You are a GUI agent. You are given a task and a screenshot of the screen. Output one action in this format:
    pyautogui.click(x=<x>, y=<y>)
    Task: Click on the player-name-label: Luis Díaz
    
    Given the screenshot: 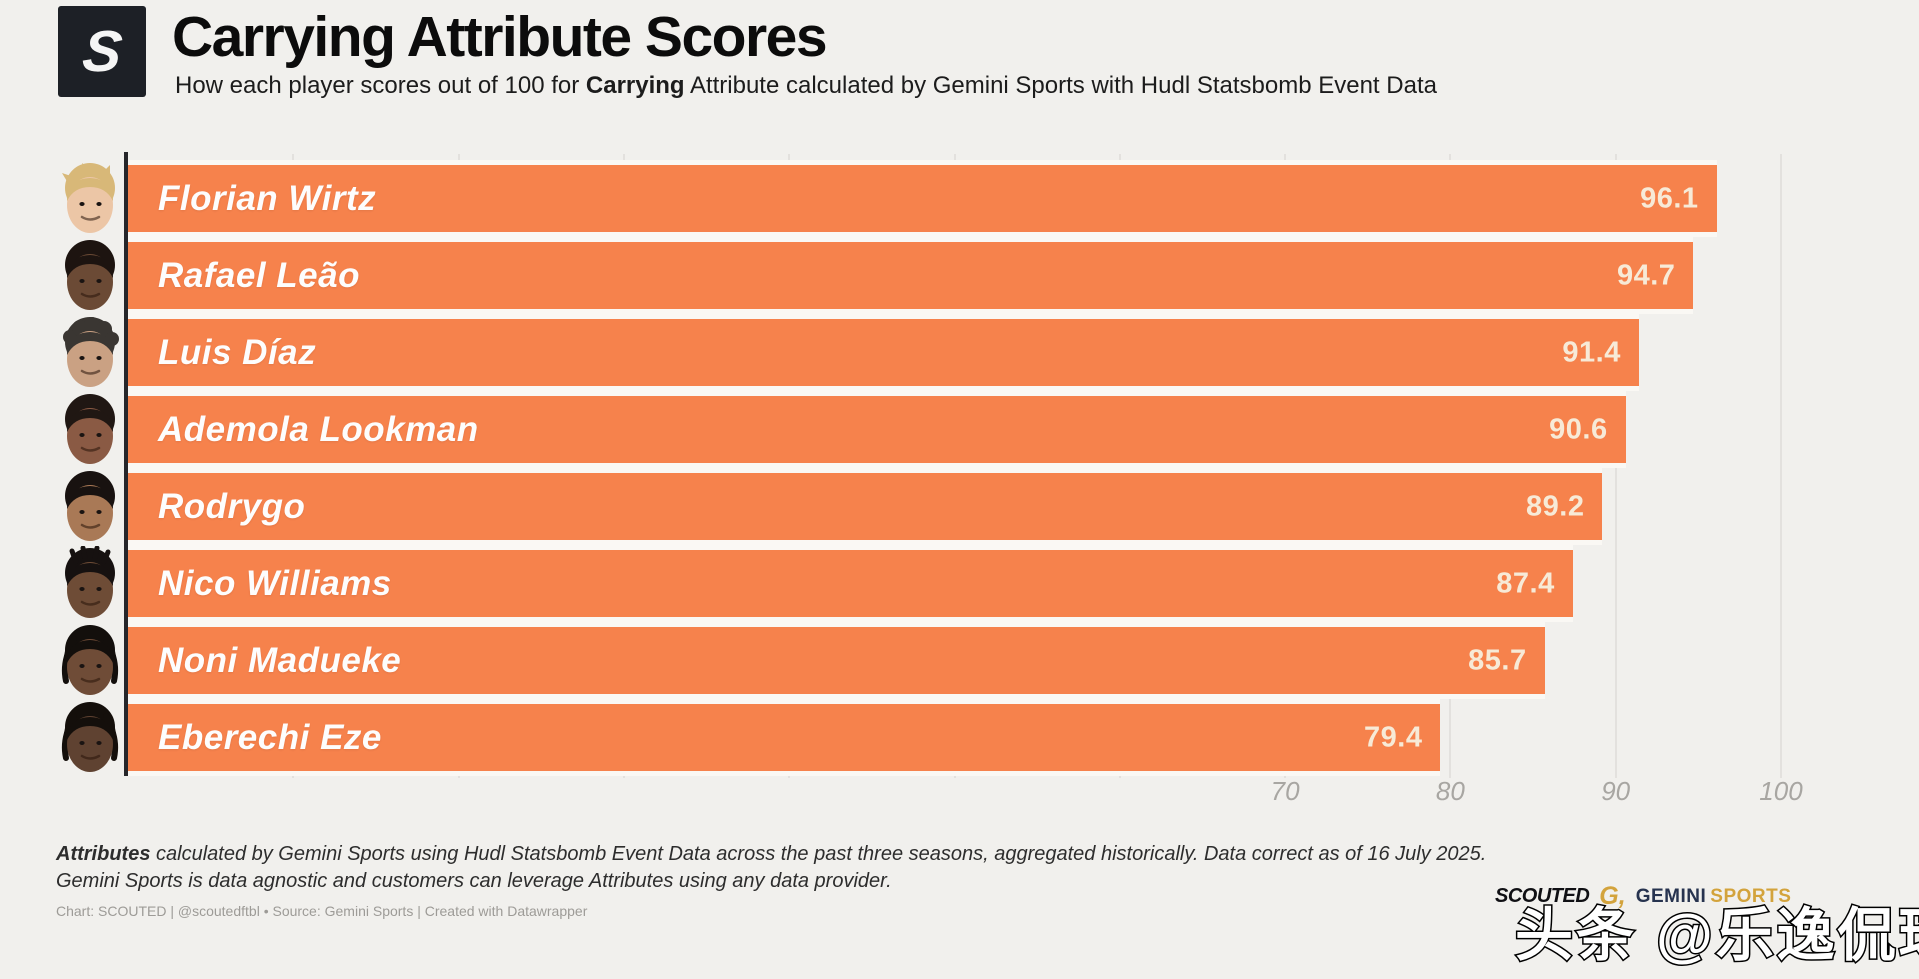 What is the action you would take?
    pyautogui.click(x=237, y=352)
    